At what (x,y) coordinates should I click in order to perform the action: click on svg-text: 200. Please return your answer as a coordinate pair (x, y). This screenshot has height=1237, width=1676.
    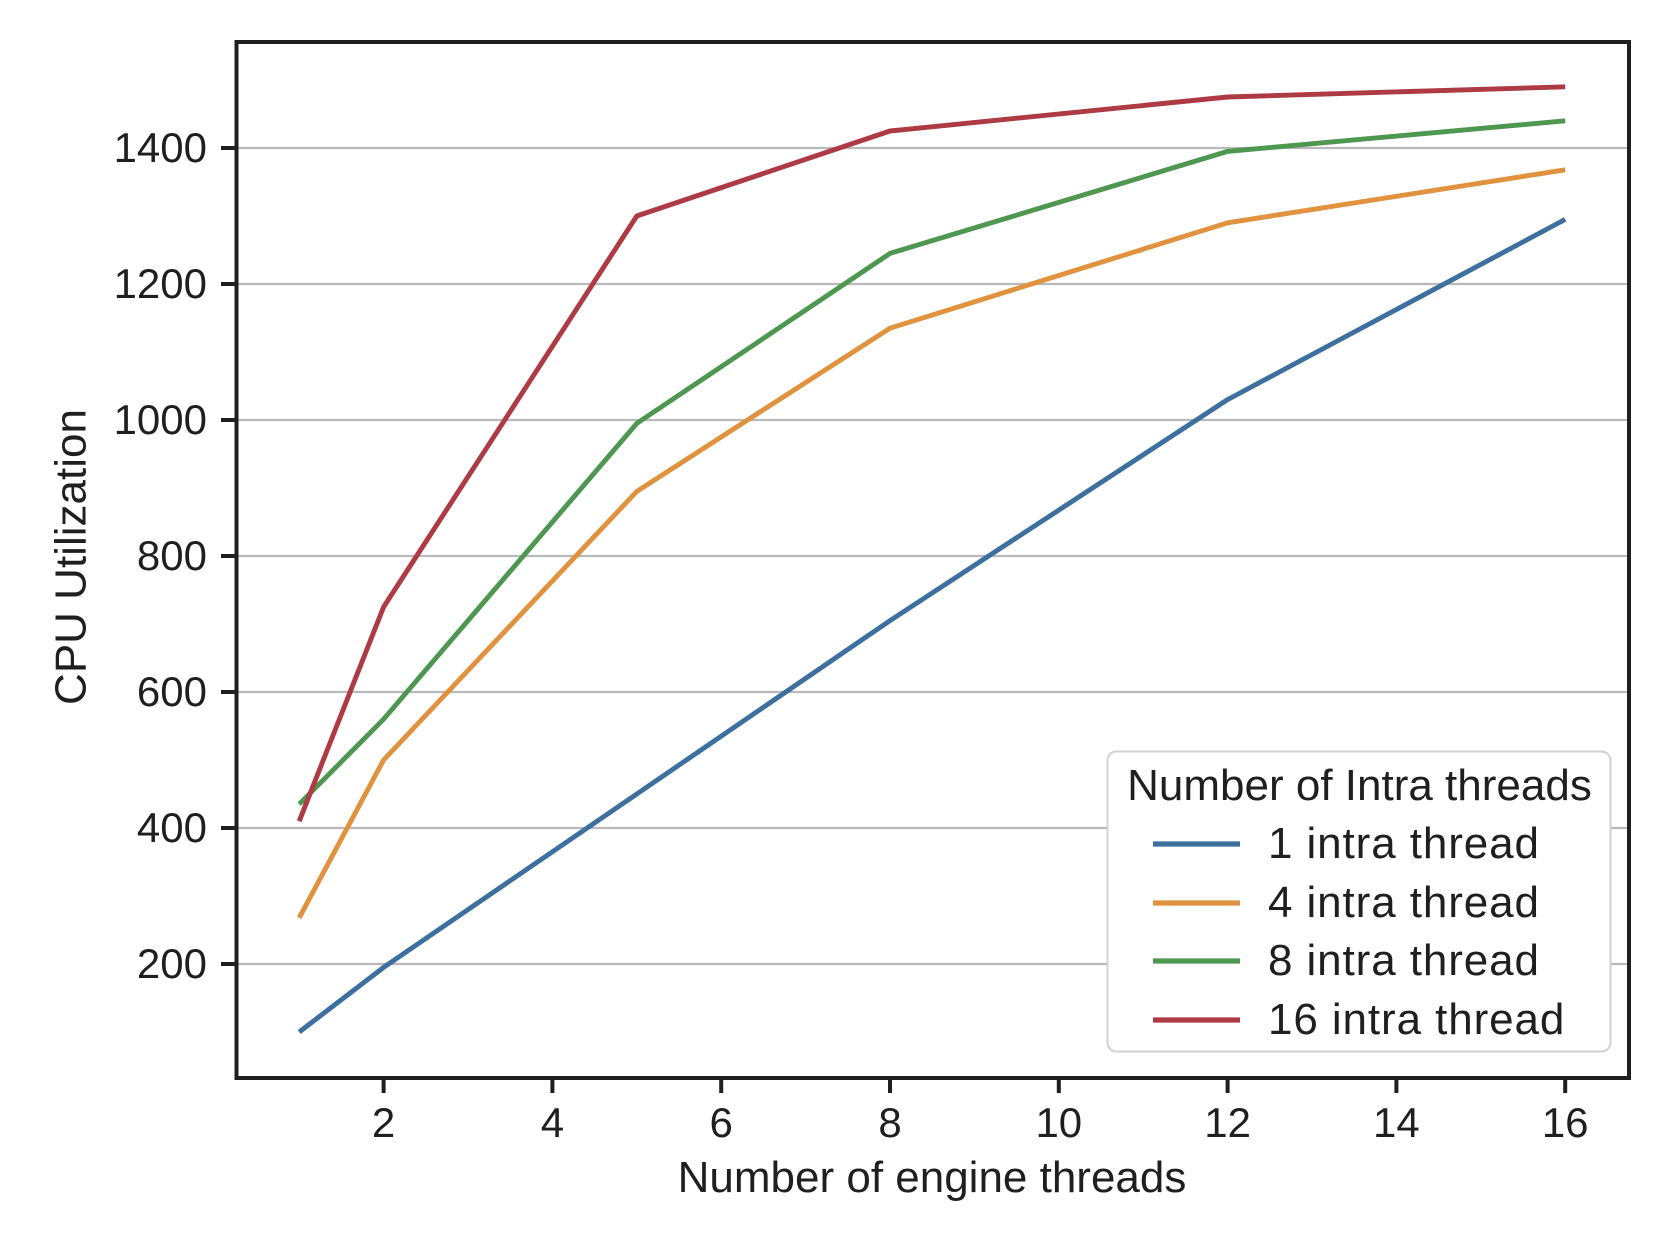
    Looking at the image, I should click on (172, 963).